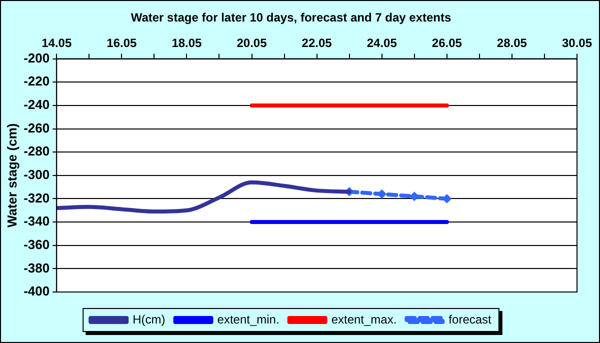  I want to click on y-tick-label: -200, so click(37, 58).